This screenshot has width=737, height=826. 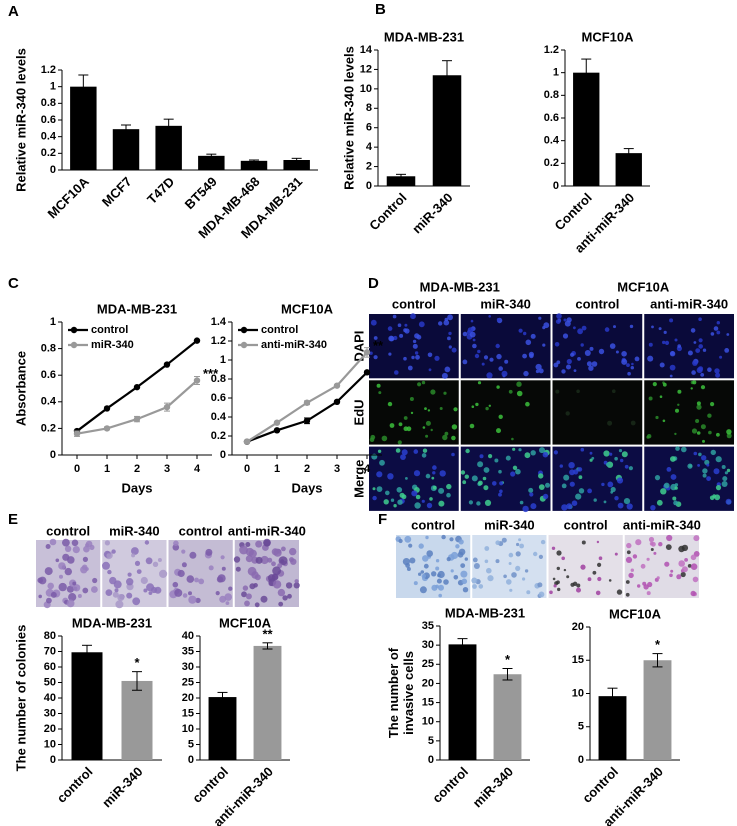 What do you see at coordinates (109, 330) in the screenshot?
I see `legend-label: control` at bounding box center [109, 330].